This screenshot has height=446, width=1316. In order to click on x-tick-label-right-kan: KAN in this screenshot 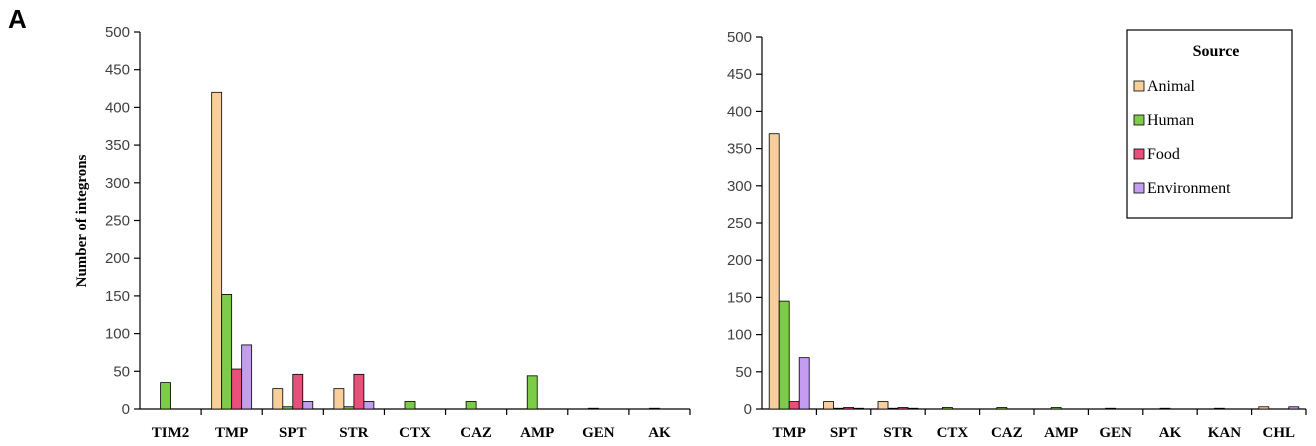, I will do `click(1225, 433)`.